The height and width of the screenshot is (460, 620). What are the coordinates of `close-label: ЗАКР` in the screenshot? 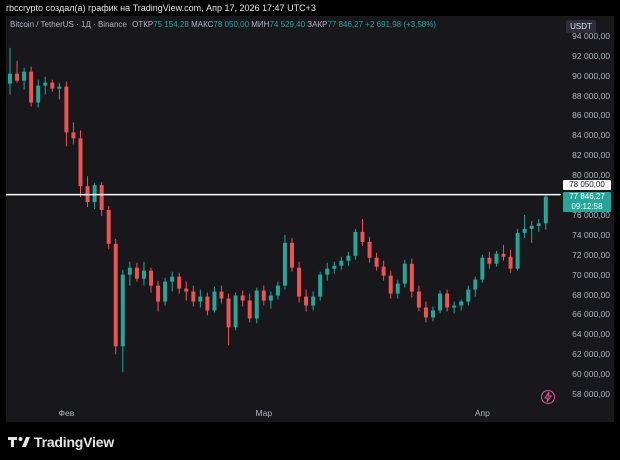 It's located at (317, 24).